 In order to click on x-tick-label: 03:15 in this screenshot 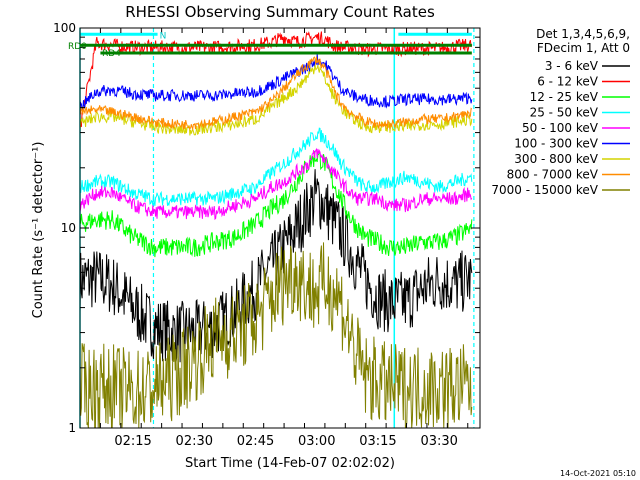, I will do `click(377, 441)`.